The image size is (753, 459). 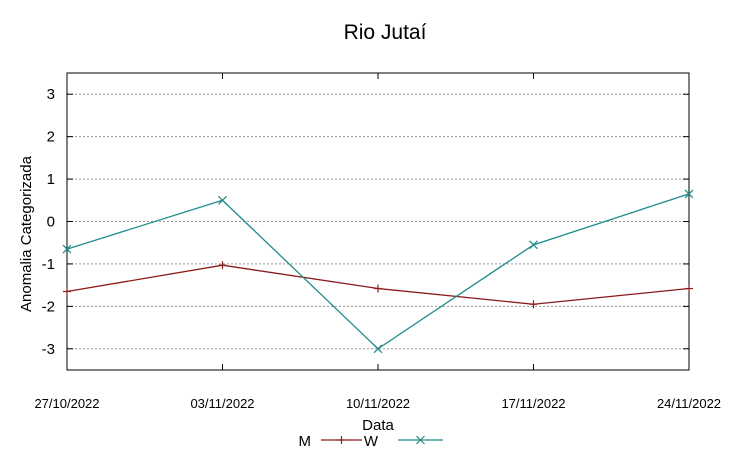 I want to click on x-tick-label: 27/10/2022, so click(x=66, y=403).